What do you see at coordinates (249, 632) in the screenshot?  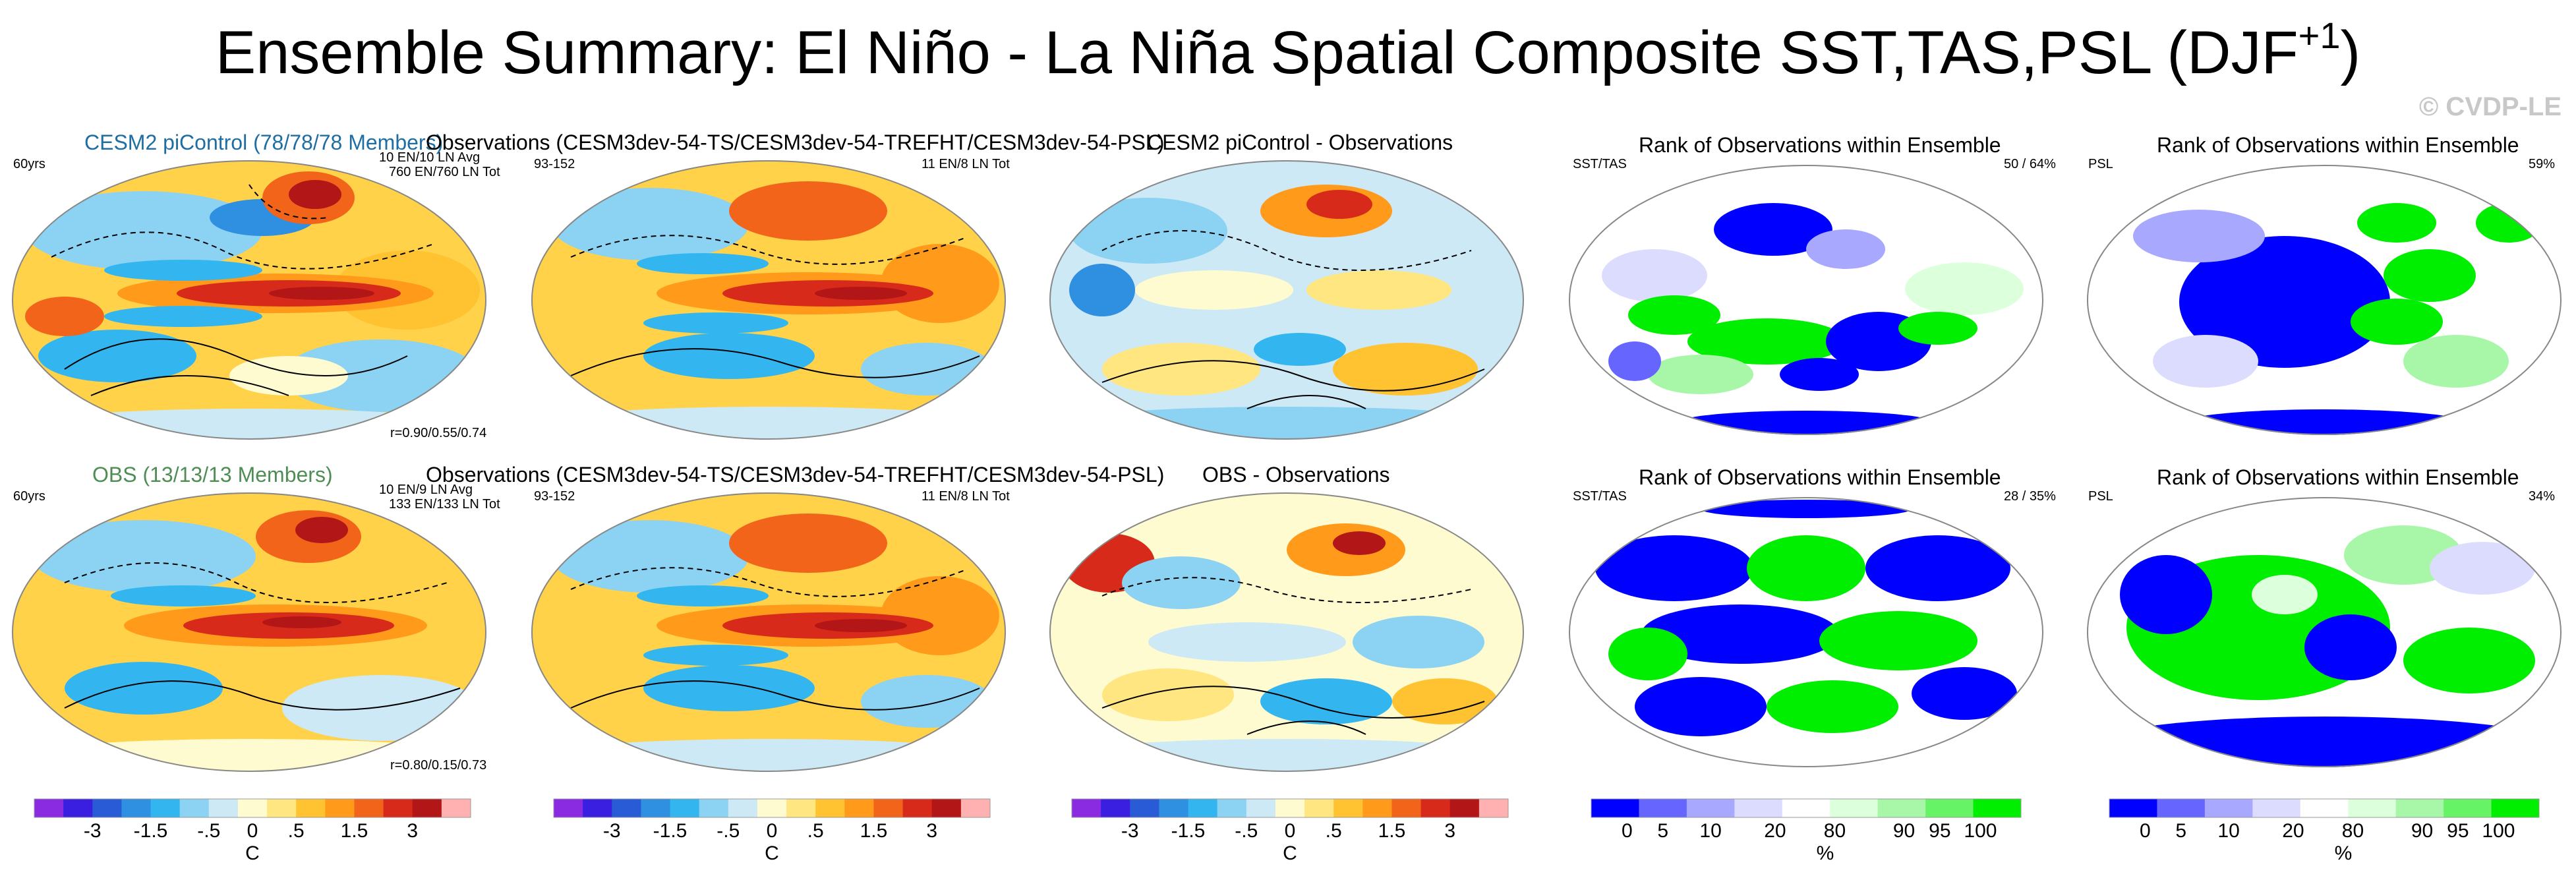 I see `map-ensemble-composite-row2` at bounding box center [249, 632].